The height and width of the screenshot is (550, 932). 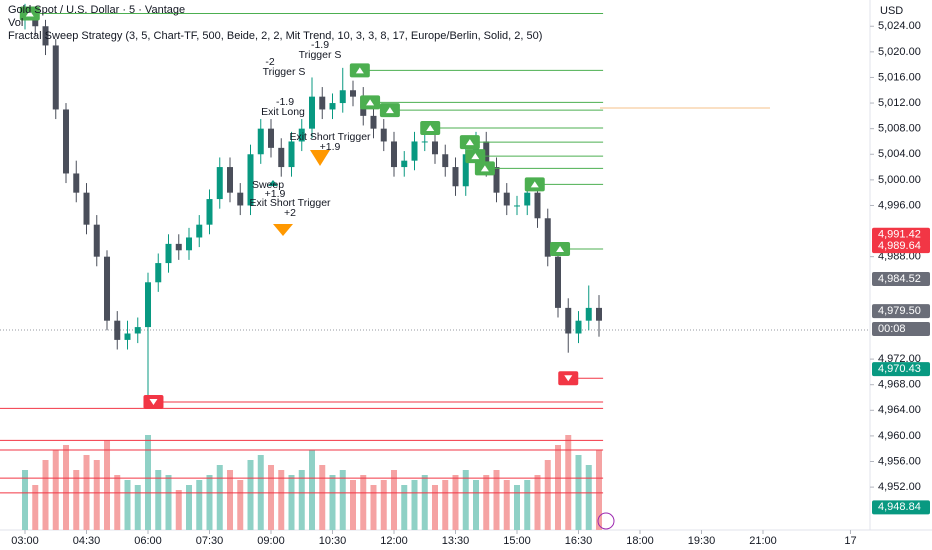 I want to click on countdown: 00:08, so click(x=892, y=329).